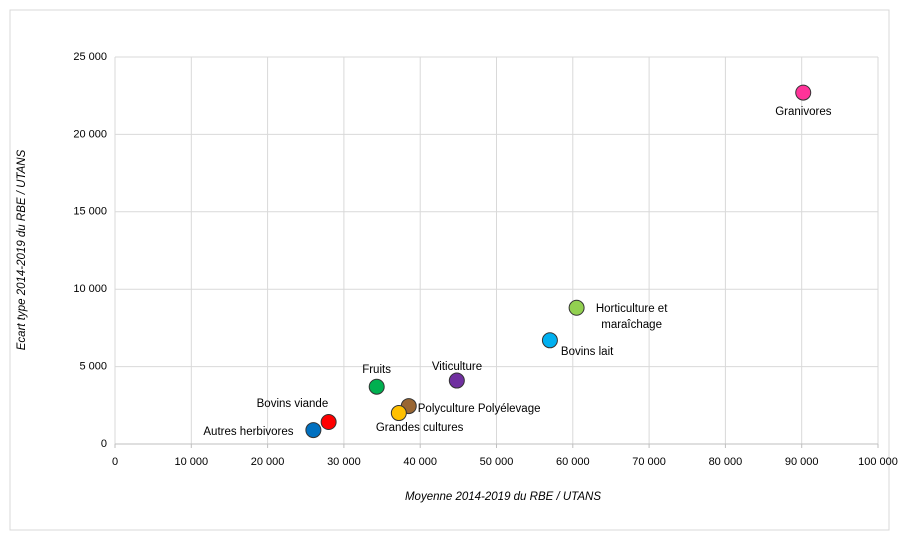 The height and width of the screenshot is (541, 899). Describe the element at coordinates (649, 462) in the screenshot. I see `x-tick-label: 70 000` at that location.